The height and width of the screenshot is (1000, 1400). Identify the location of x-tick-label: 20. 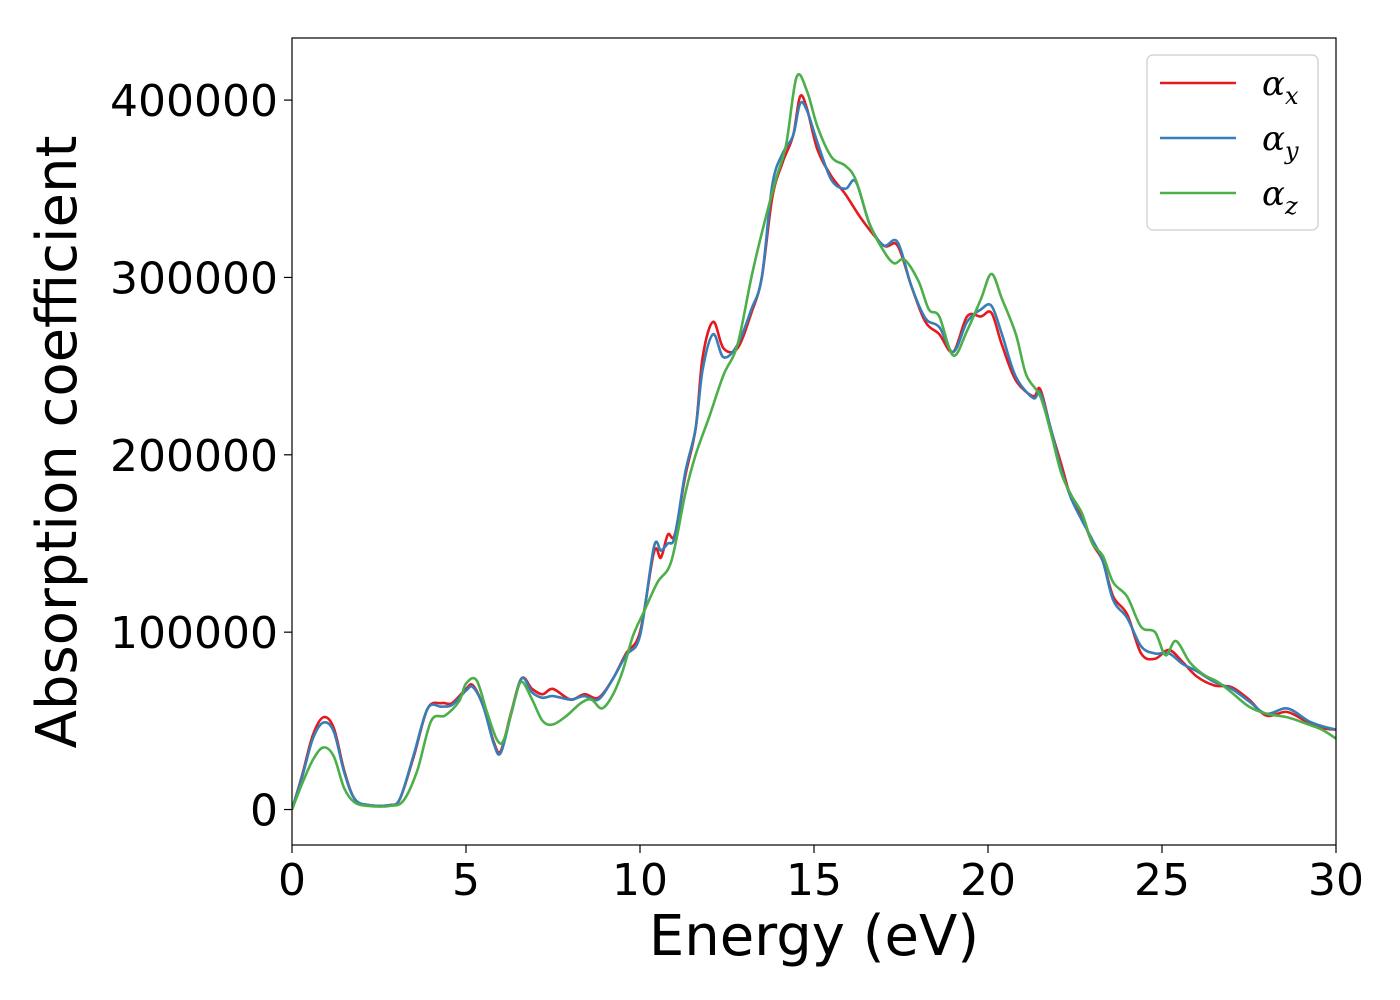
(988, 880).